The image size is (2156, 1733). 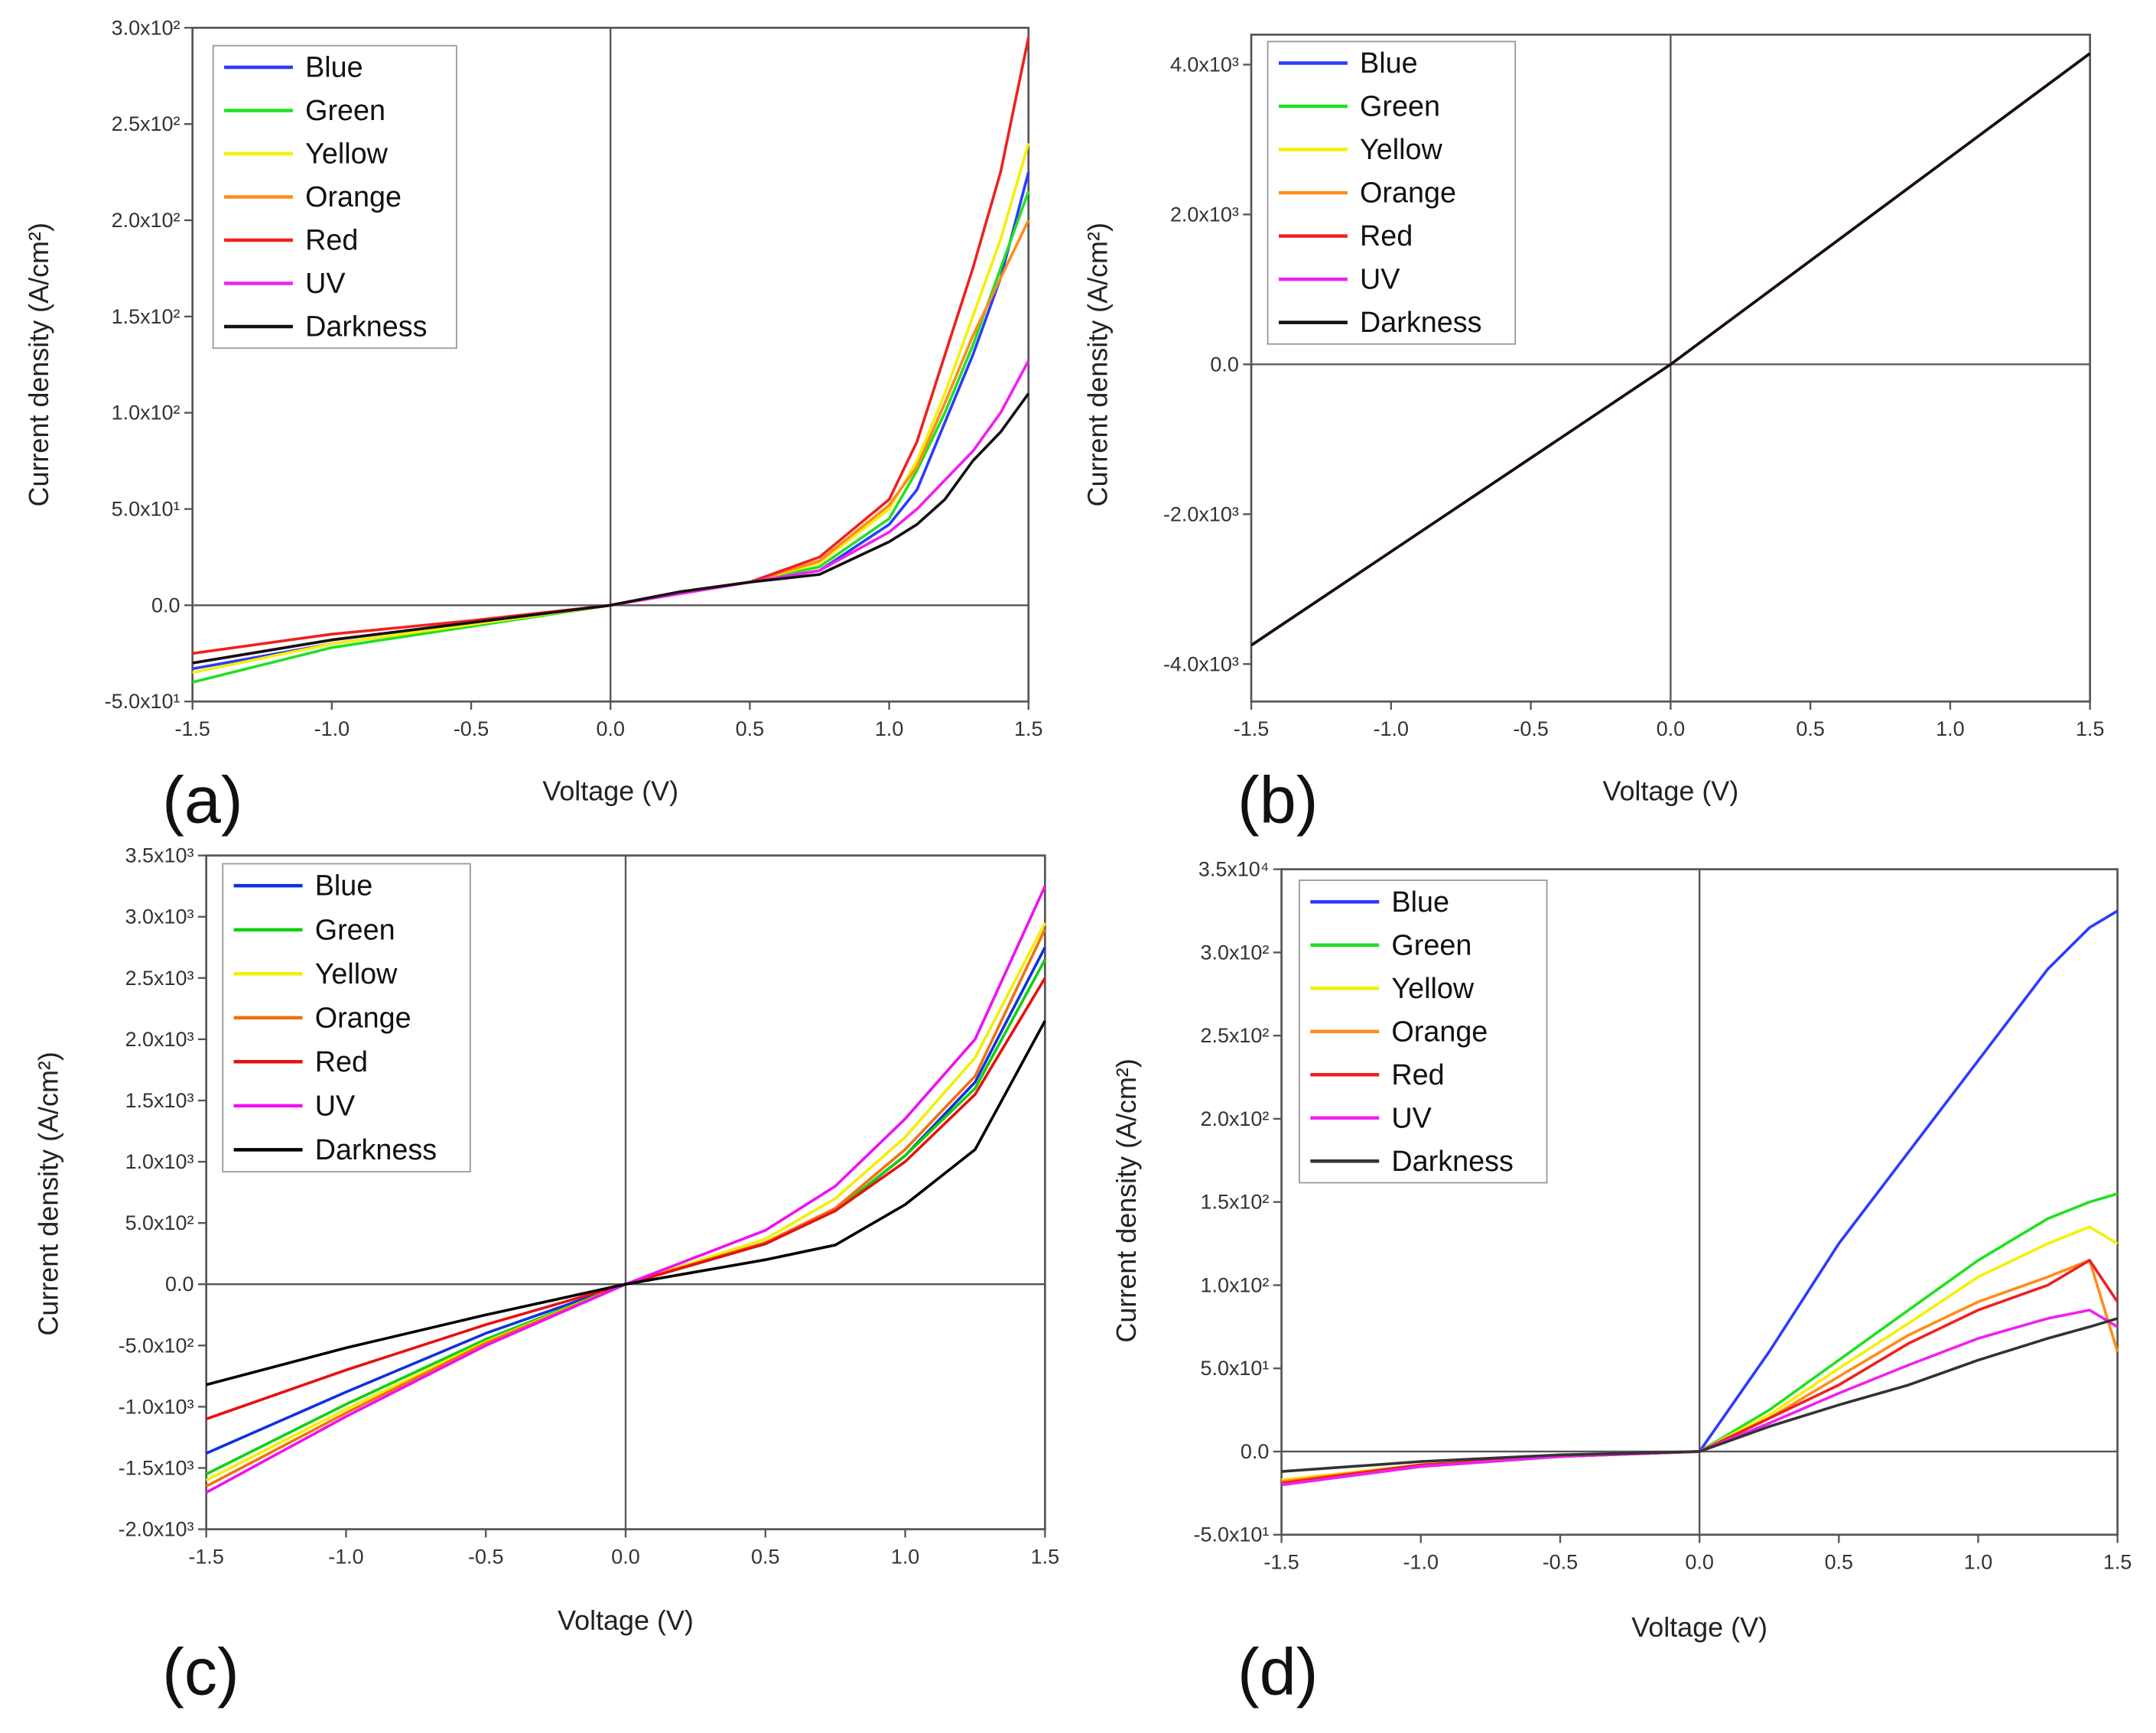 What do you see at coordinates (159, 917) in the screenshot?
I see `y-tick-label: 3.0x10³` at bounding box center [159, 917].